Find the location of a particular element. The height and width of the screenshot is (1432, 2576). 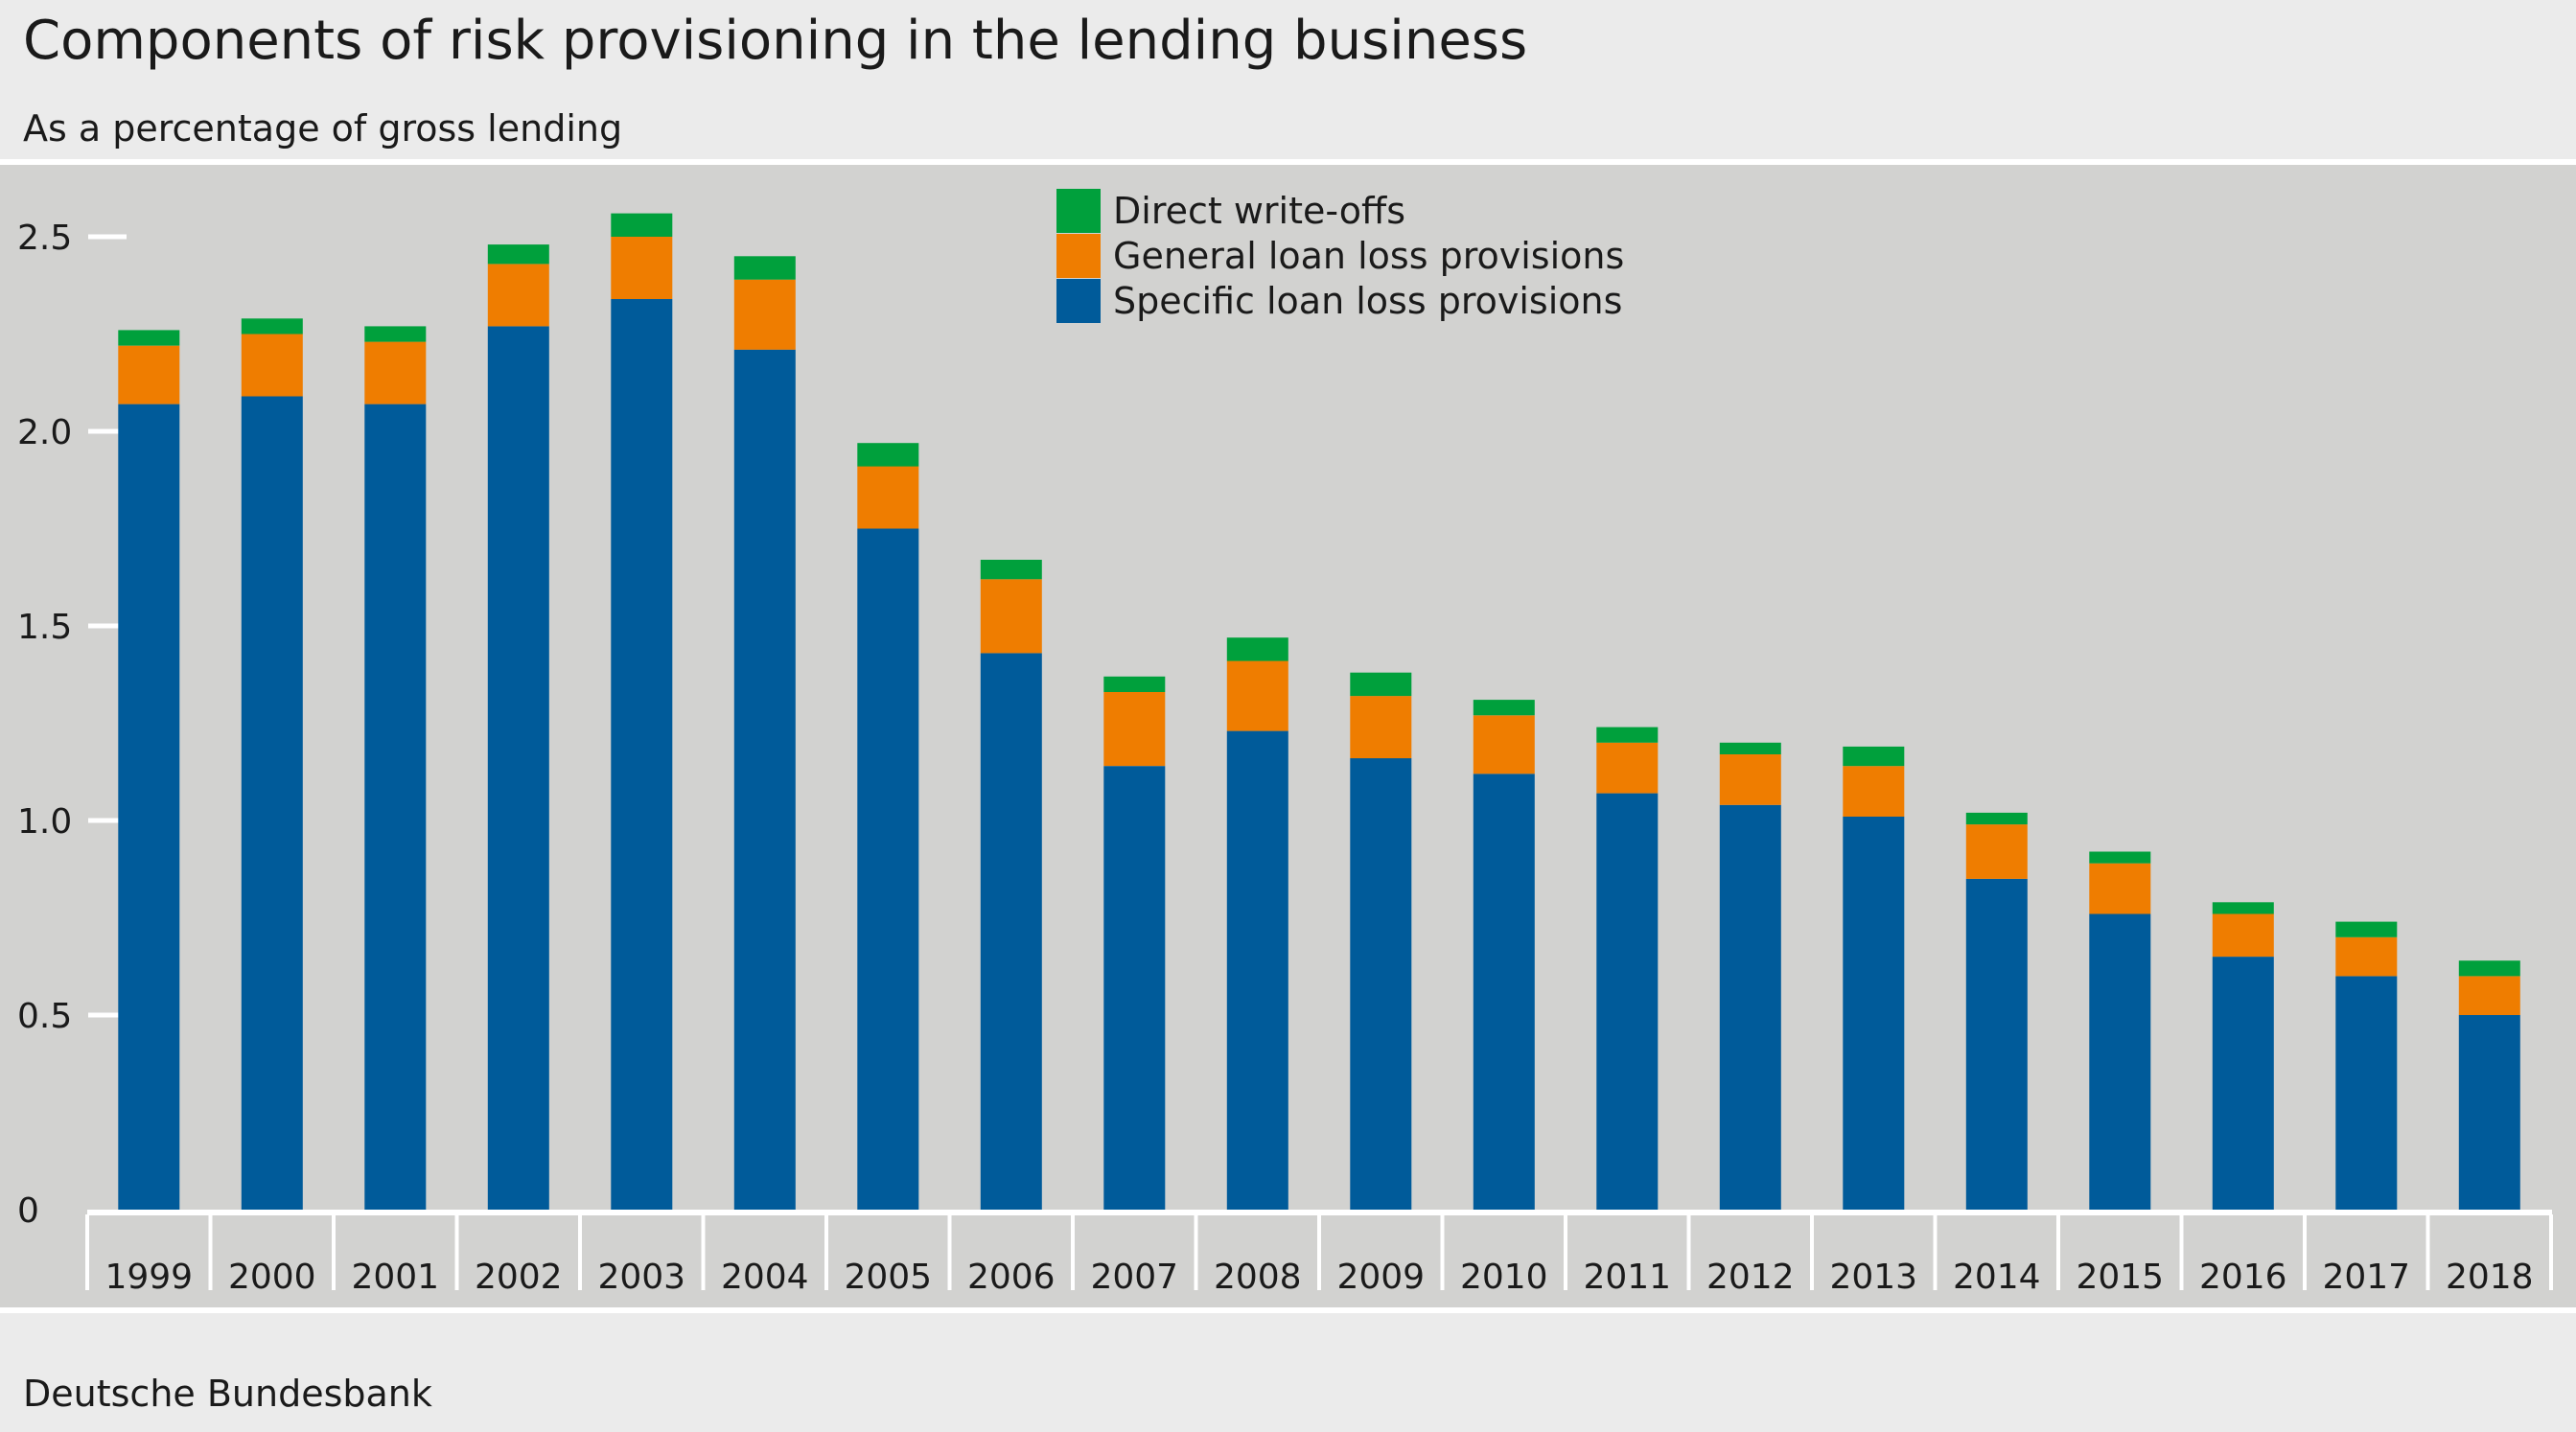

x-tick-label: 2012 is located at coordinates (1750, 1277).